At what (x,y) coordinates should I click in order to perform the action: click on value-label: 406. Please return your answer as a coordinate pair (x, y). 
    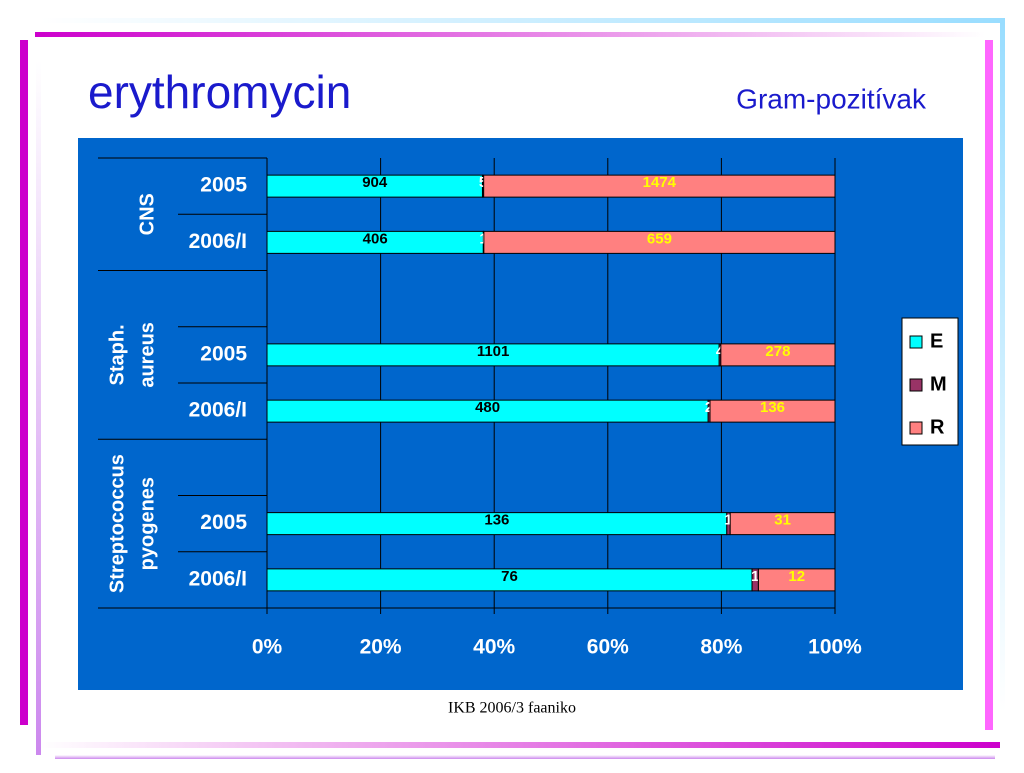
    Looking at the image, I should click on (375, 238).